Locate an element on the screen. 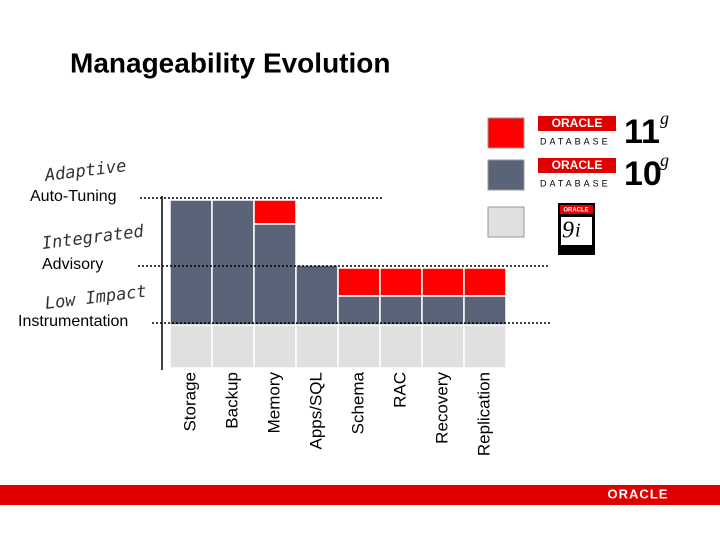  level-label: Auto-Tuning is located at coordinates (73, 196).